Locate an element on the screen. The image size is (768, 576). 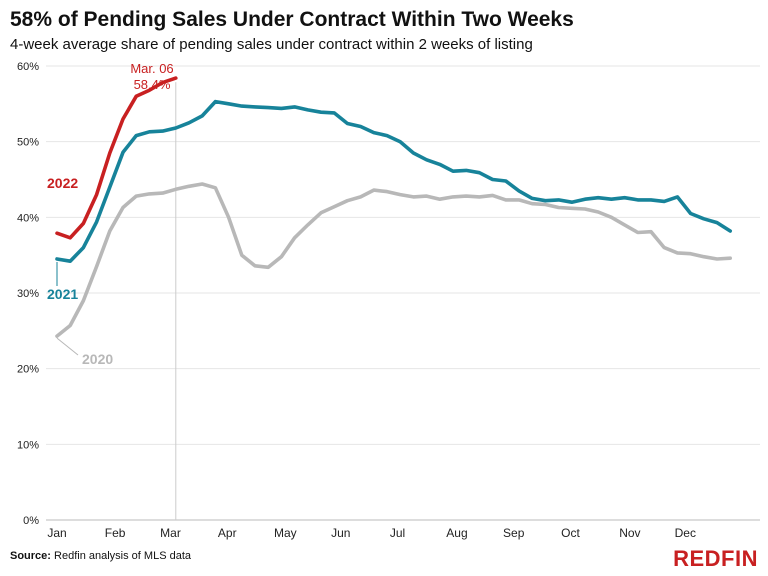
x-tick-label: Feb is located at coordinates (115, 533).